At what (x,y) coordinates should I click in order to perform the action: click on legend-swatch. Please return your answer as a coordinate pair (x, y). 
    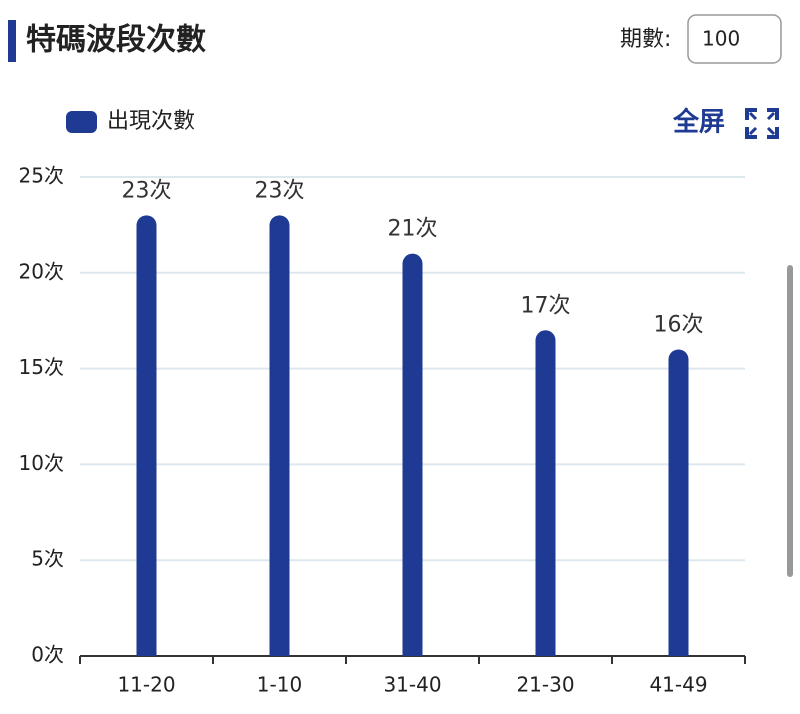
    Looking at the image, I should click on (81, 122).